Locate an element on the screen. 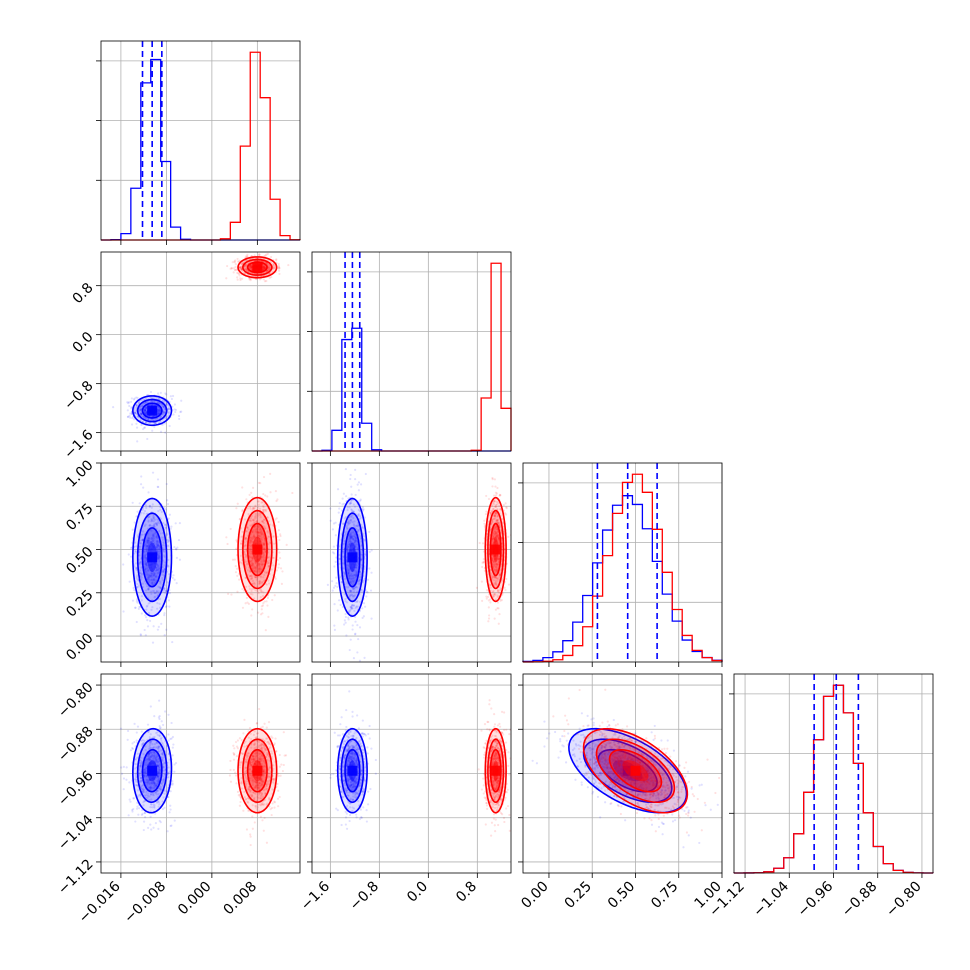  density-contour is located at coordinates (257, 267).